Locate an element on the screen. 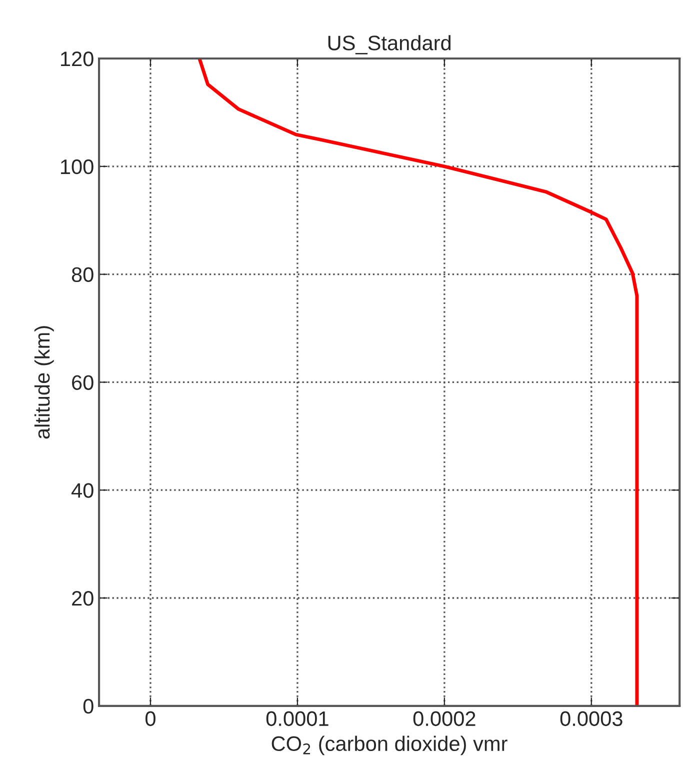 The width and height of the screenshot is (683, 780). y-tick-label: 40 is located at coordinates (82, 490).